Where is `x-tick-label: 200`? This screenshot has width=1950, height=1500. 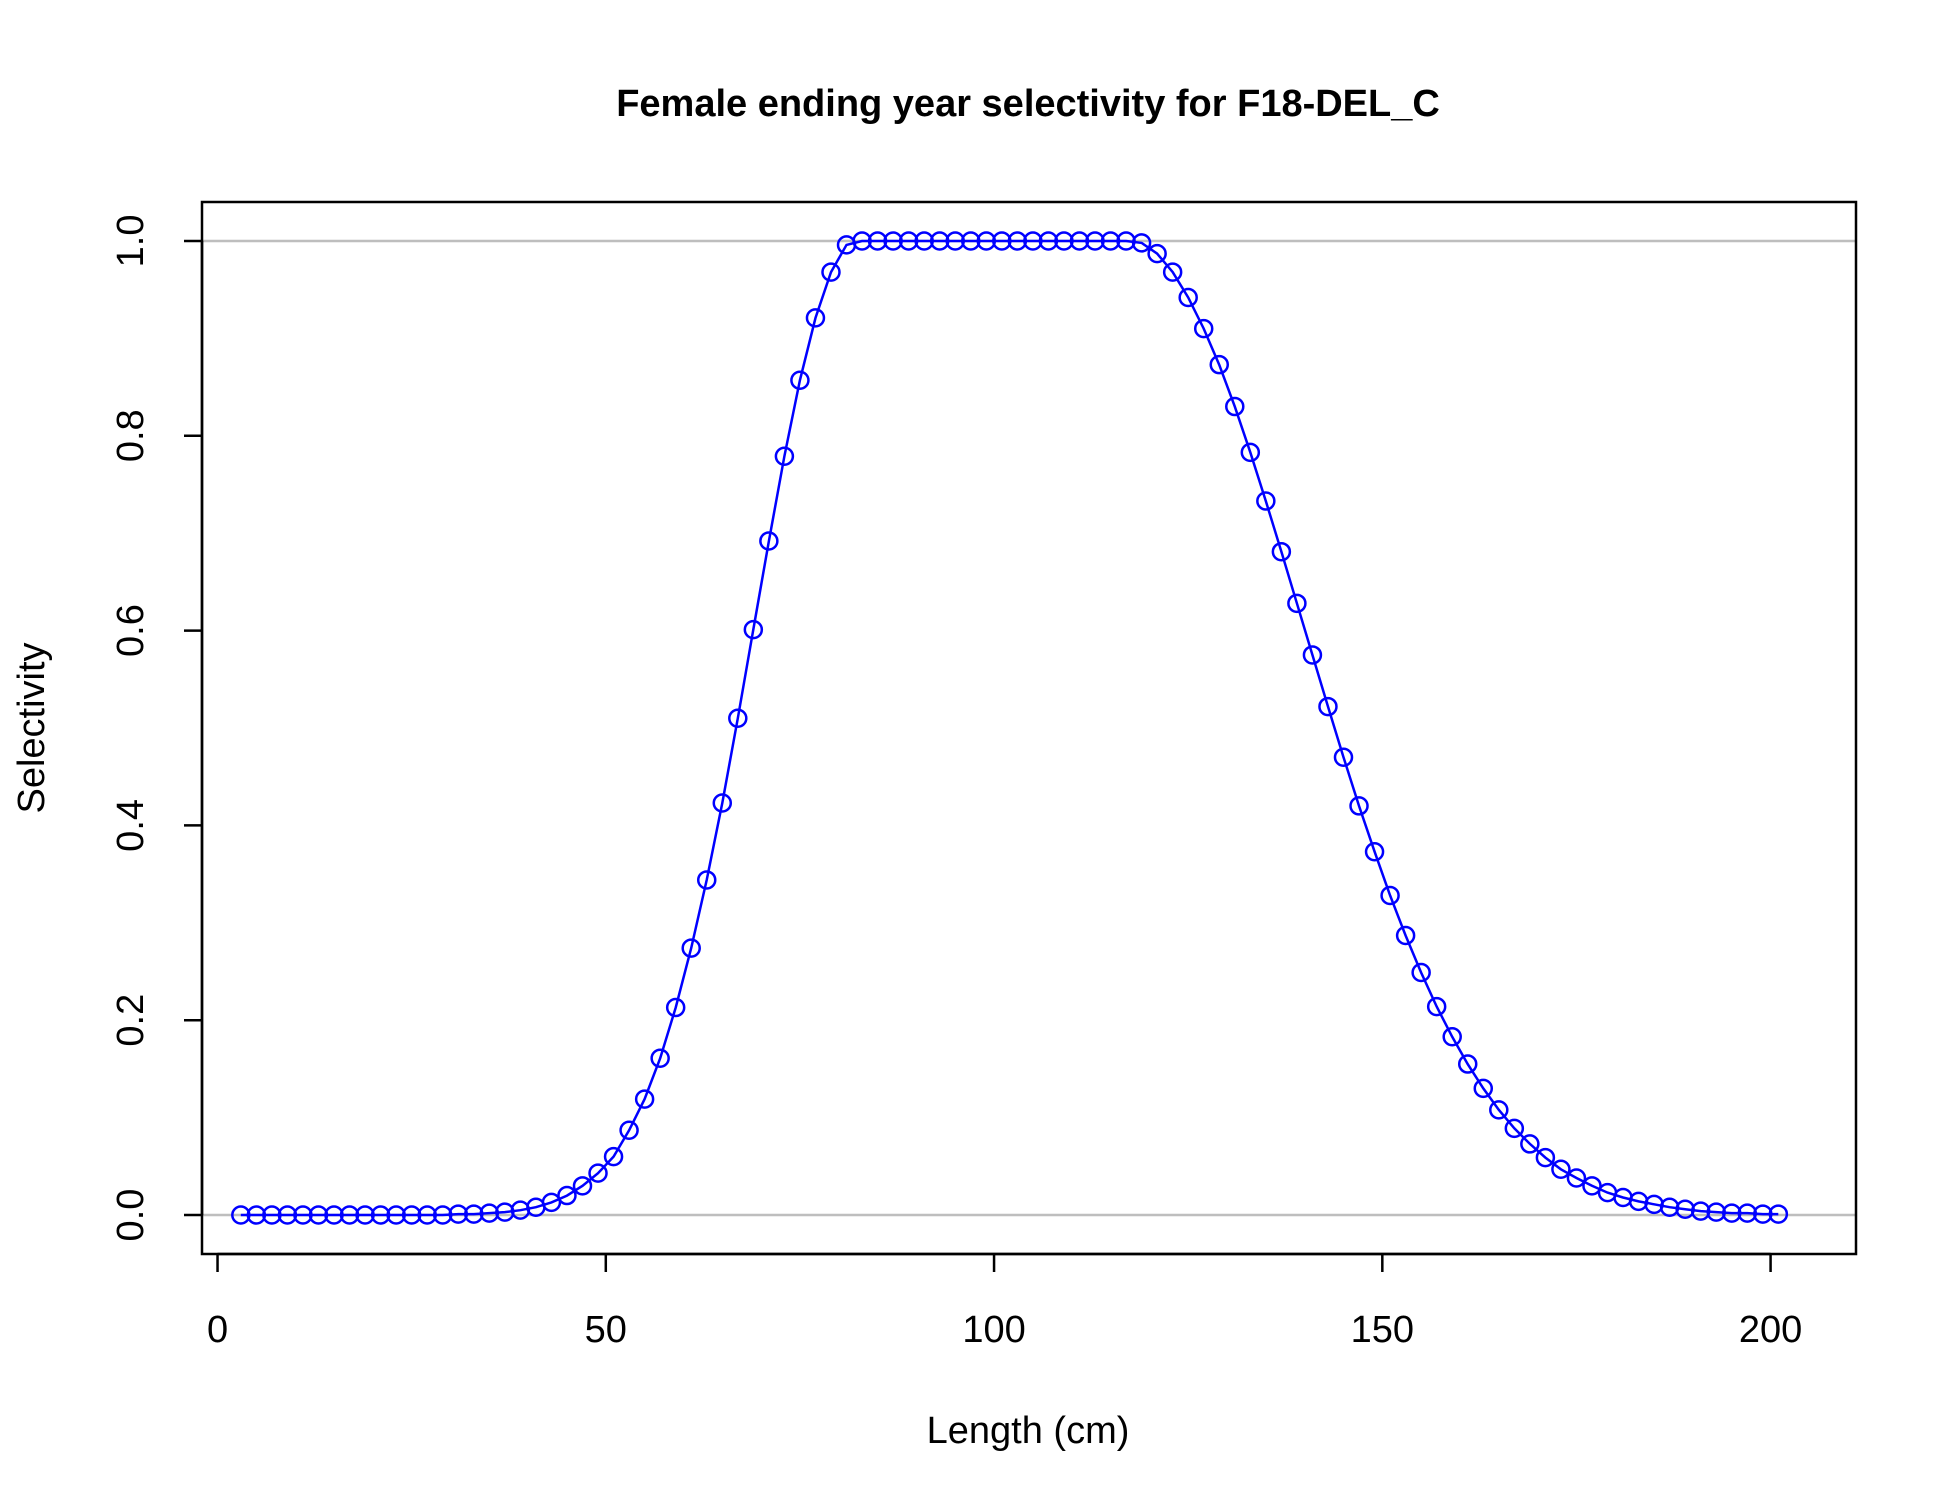 x-tick-label: 200 is located at coordinates (1770, 1330).